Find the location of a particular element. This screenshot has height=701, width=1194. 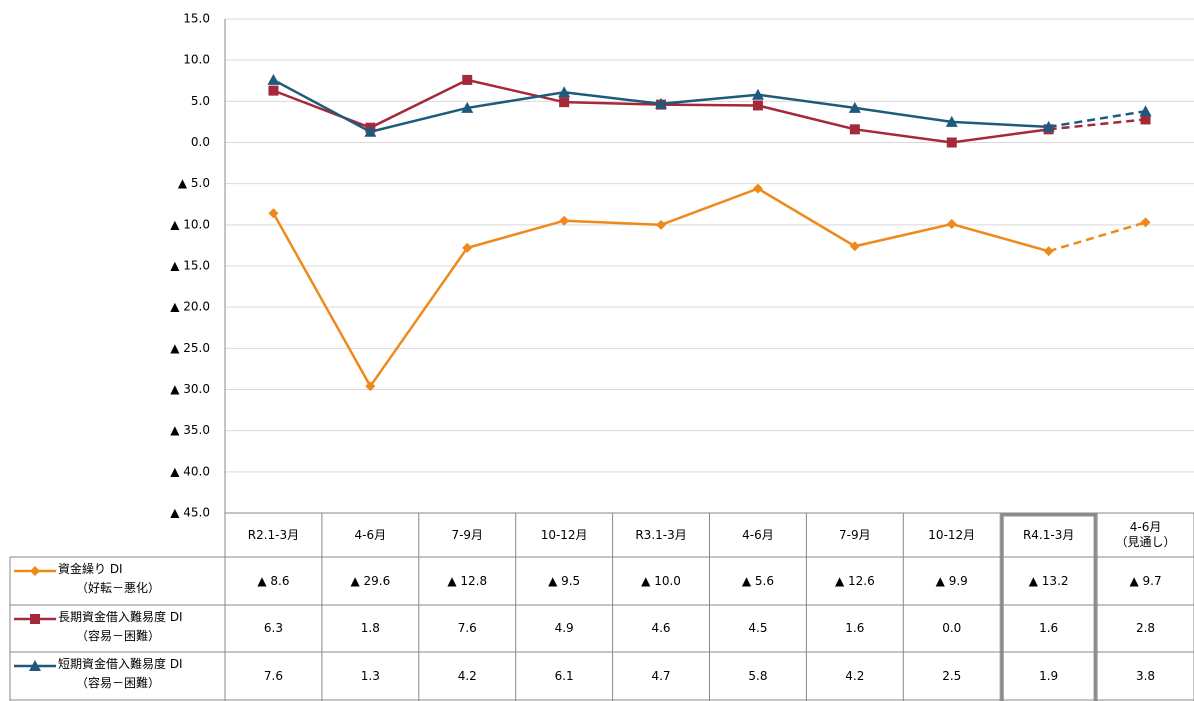

data-label: ▲ 12.6 is located at coordinates (854, 580).